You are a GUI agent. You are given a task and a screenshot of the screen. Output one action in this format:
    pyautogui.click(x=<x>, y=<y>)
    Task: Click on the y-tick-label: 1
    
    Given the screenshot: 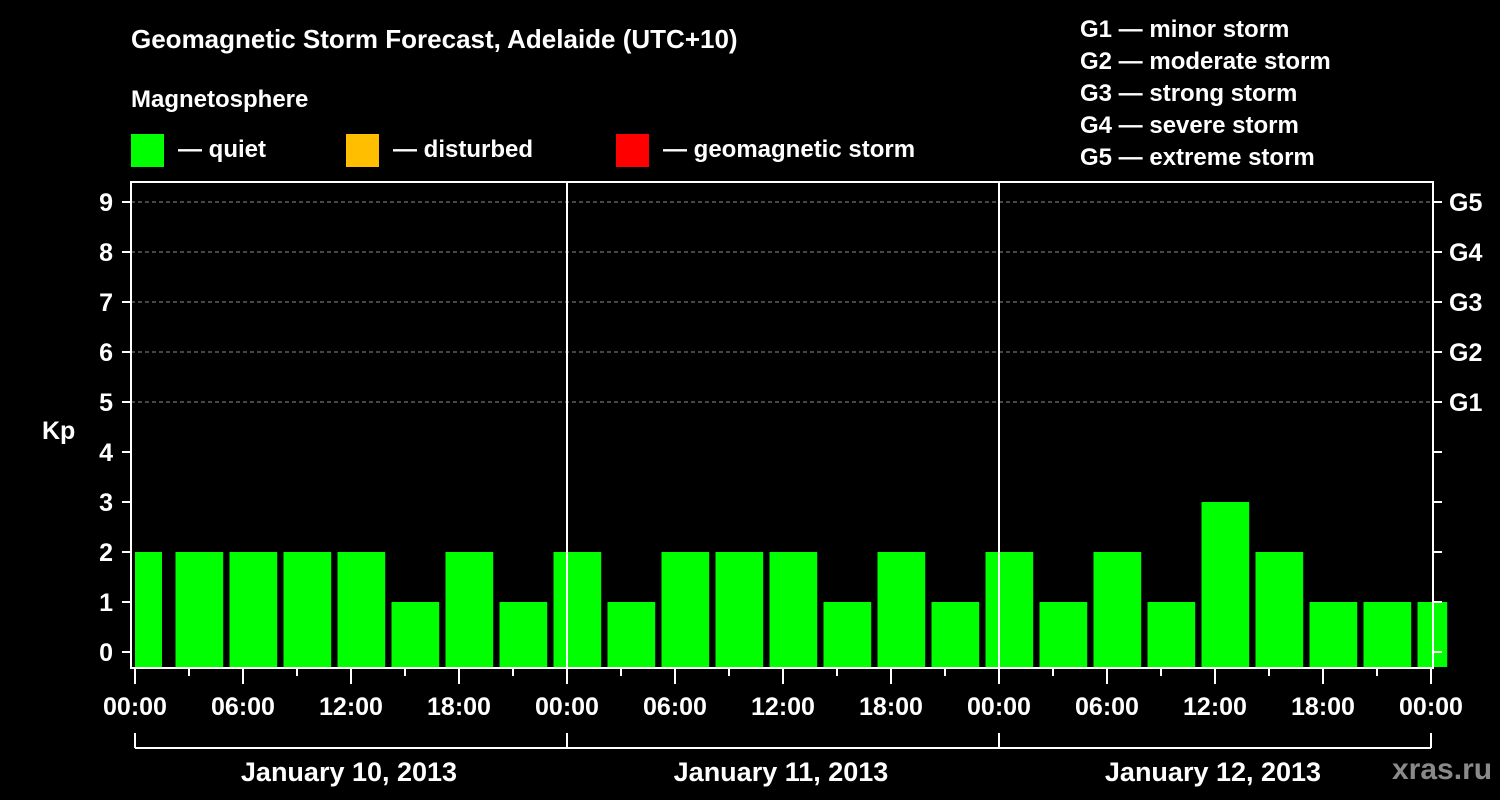 What is the action you would take?
    pyautogui.click(x=106, y=603)
    